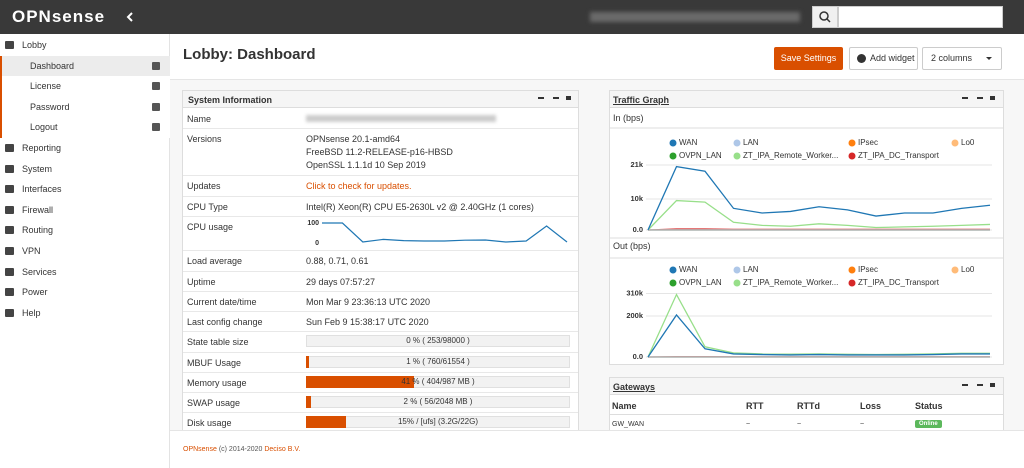 The width and height of the screenshot is (1024, 468). Describe the element at coordinates (401, 118) in the screenshot. I see `name-blur` at that location.